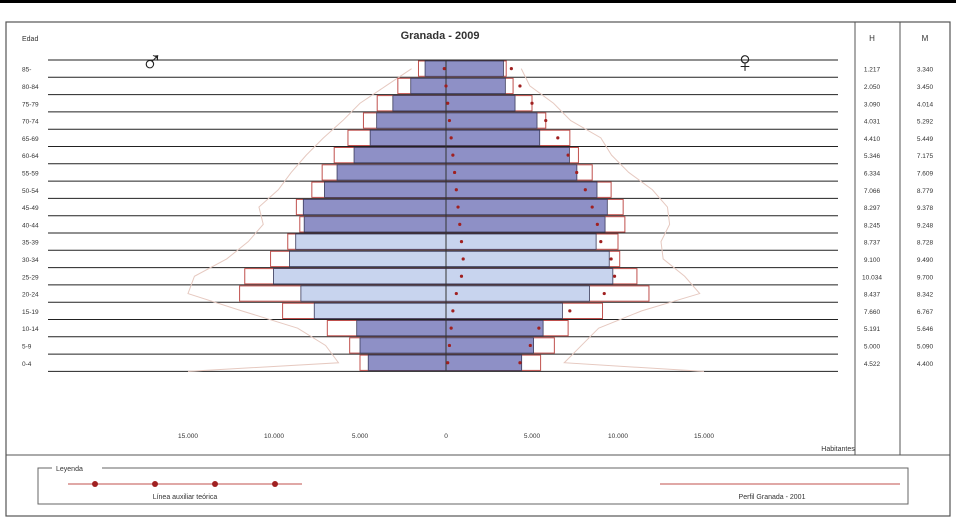  Describe the element at coordinates (474, 68) in the screenshot. I see `bar-female-85-` at that location.